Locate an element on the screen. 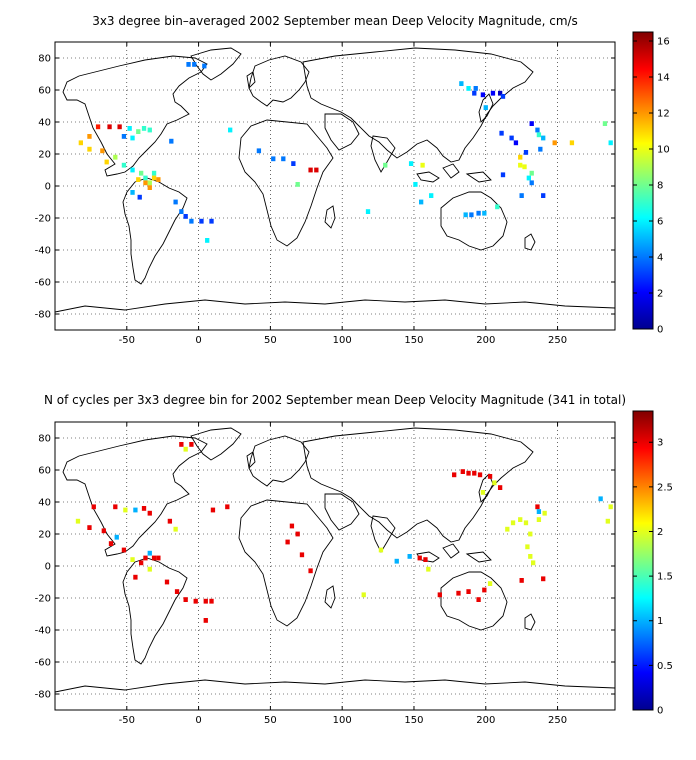 The image size is (696, 760). x-tick-label: 0 is located at coordinates (198, 340).